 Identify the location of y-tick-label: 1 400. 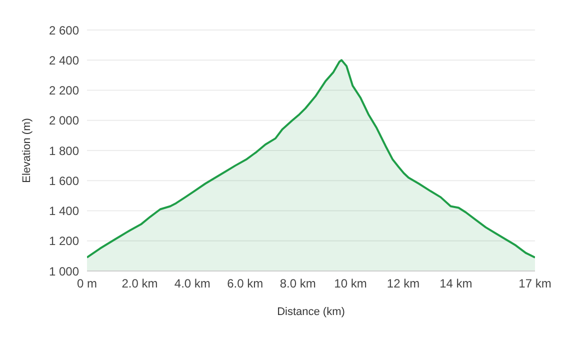
(64, 211).